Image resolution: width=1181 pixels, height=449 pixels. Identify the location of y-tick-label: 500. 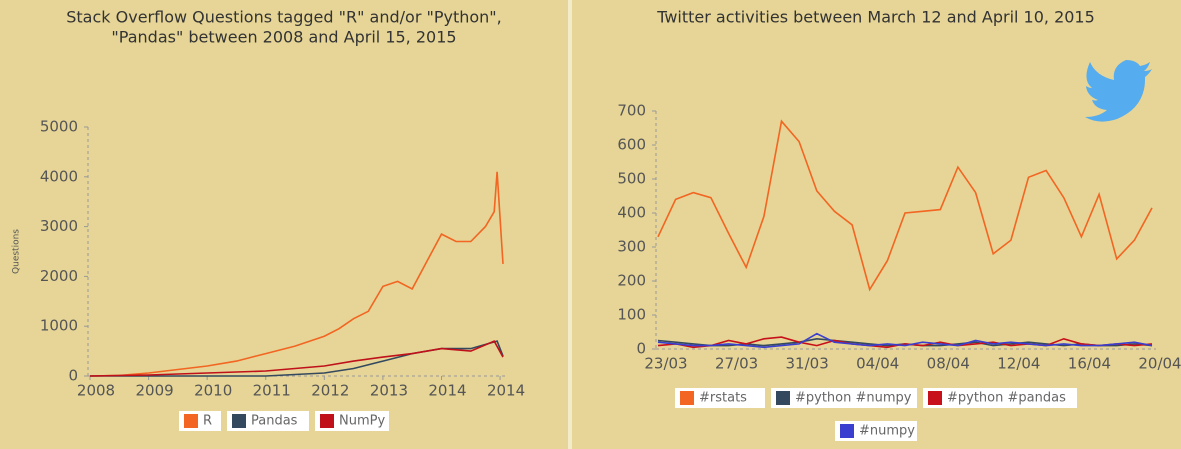
(631, 179).